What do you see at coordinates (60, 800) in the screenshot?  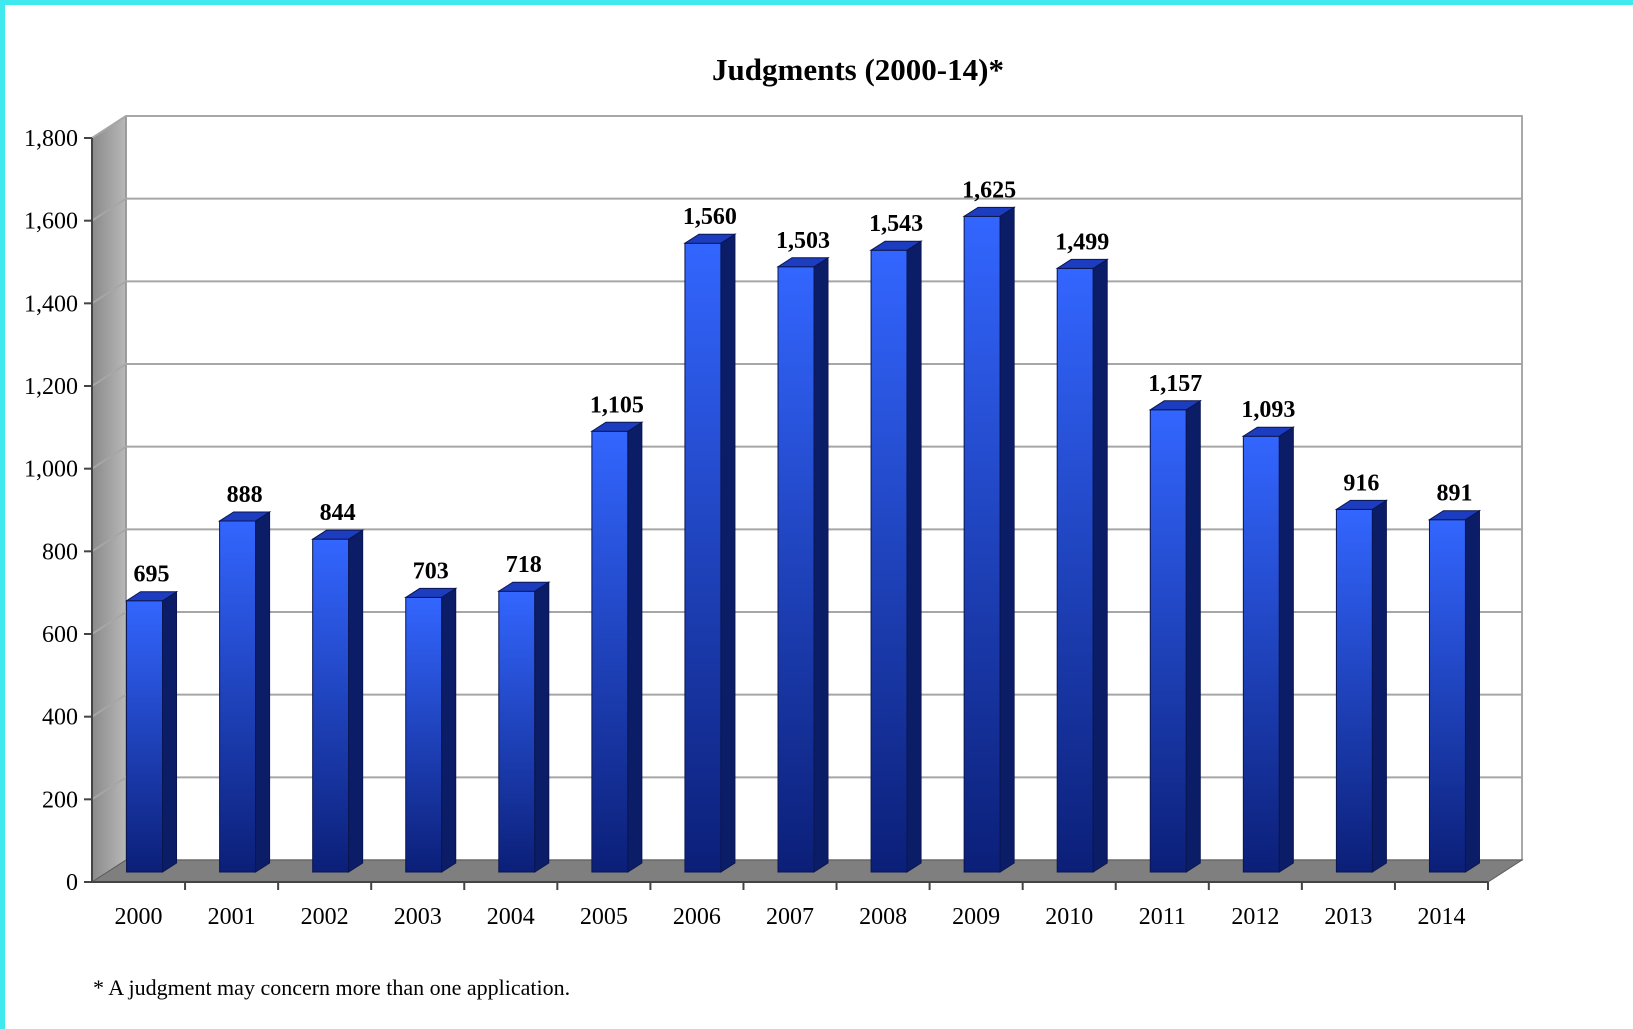 I see `y-tick-label: 200` at bounding box center [60, 800].